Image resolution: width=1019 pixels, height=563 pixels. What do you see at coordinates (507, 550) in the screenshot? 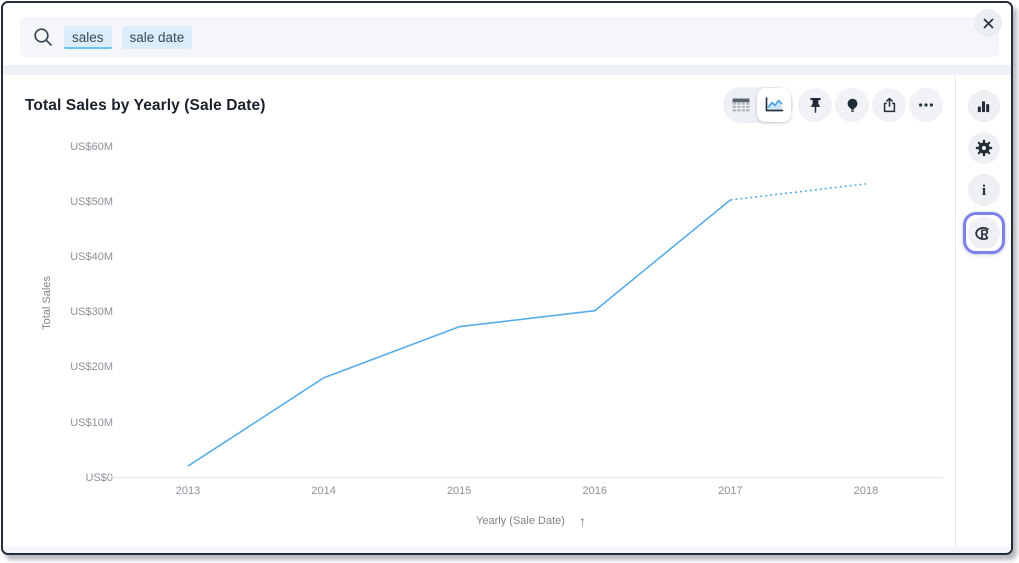
I see `bottom-band` at bounding box center [507, 550].